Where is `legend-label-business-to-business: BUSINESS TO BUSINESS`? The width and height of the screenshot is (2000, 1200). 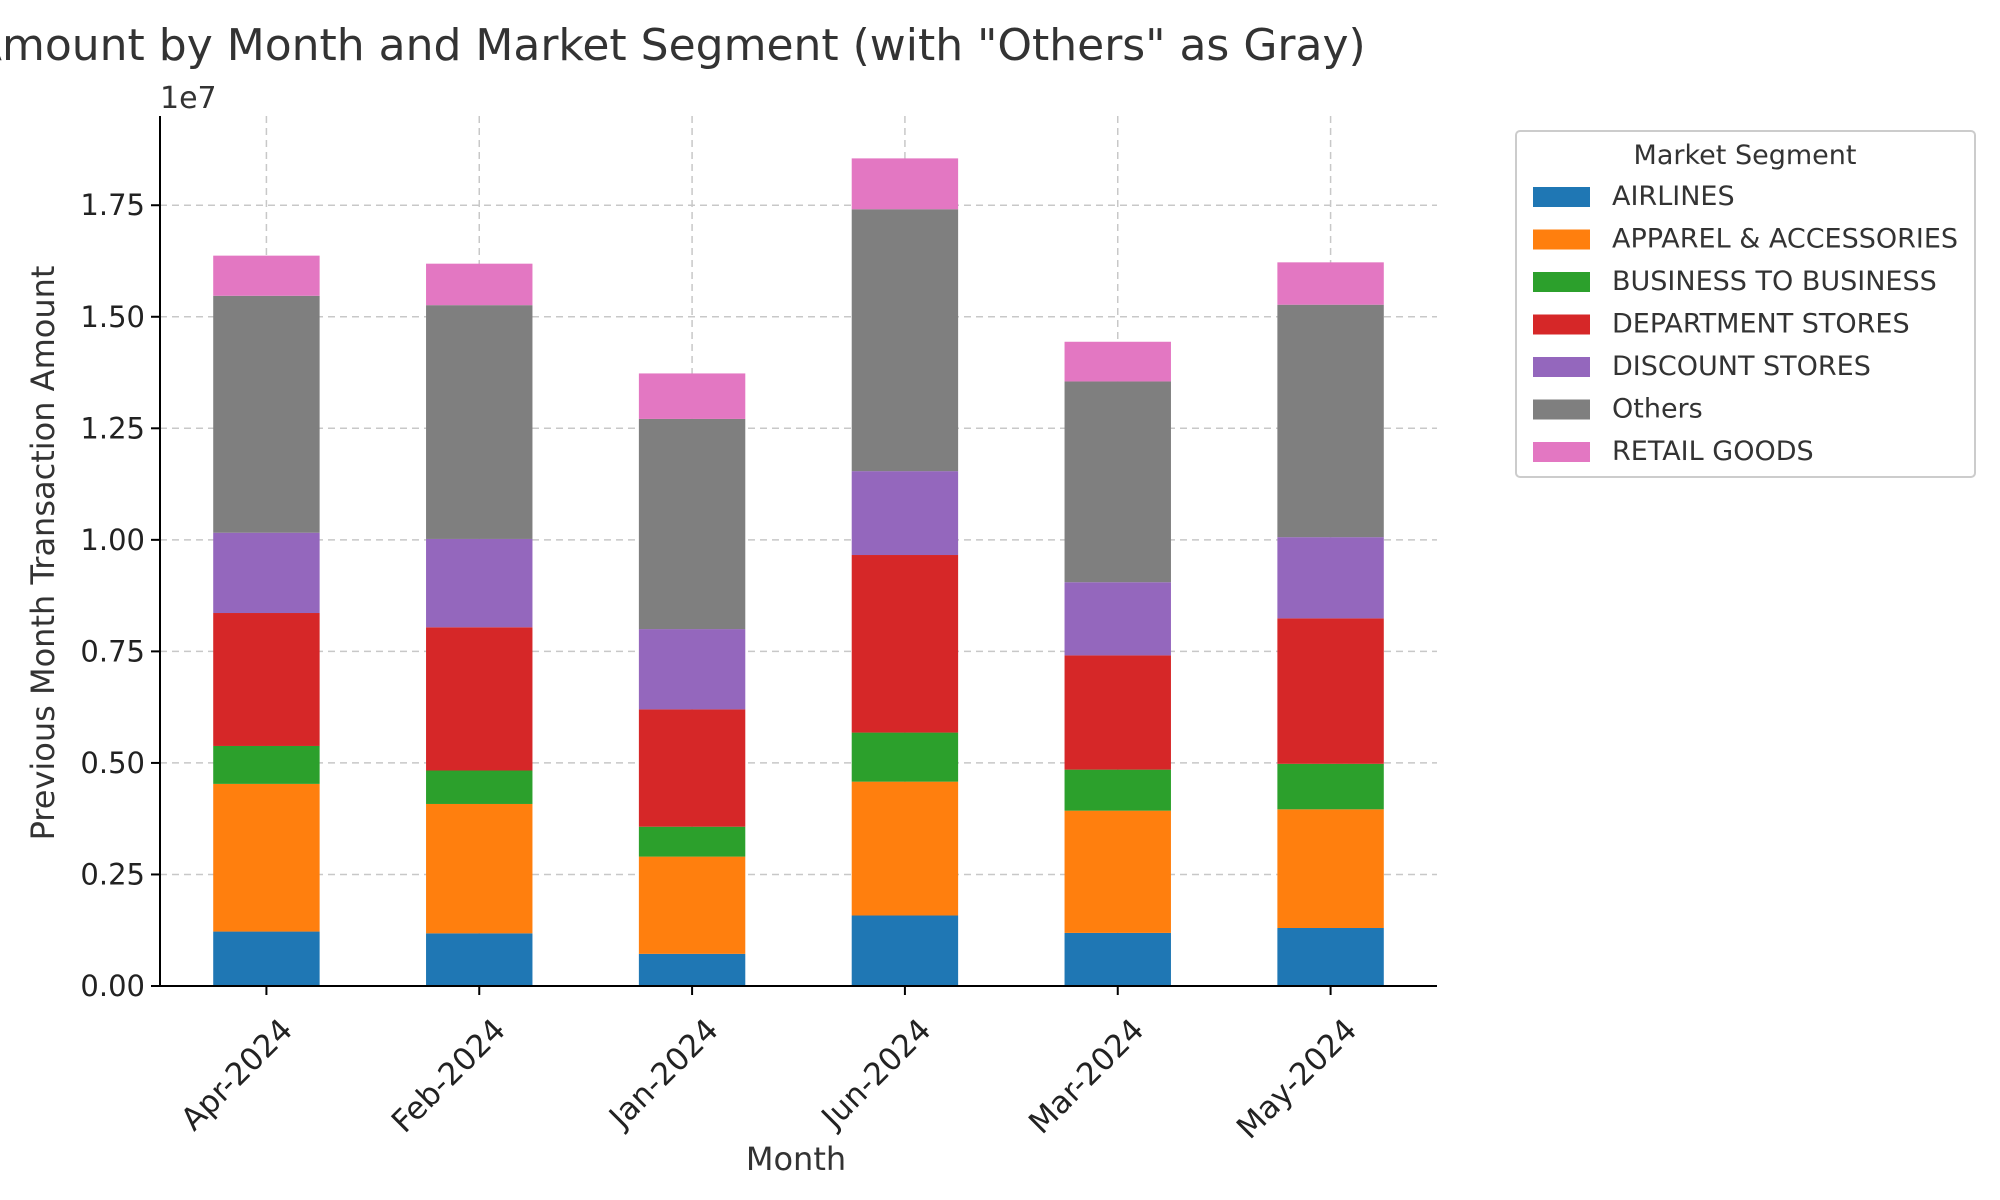 legend-label-business-to-business: BUSINESS TO BUSINESS is located at coordinates (1774, 281).